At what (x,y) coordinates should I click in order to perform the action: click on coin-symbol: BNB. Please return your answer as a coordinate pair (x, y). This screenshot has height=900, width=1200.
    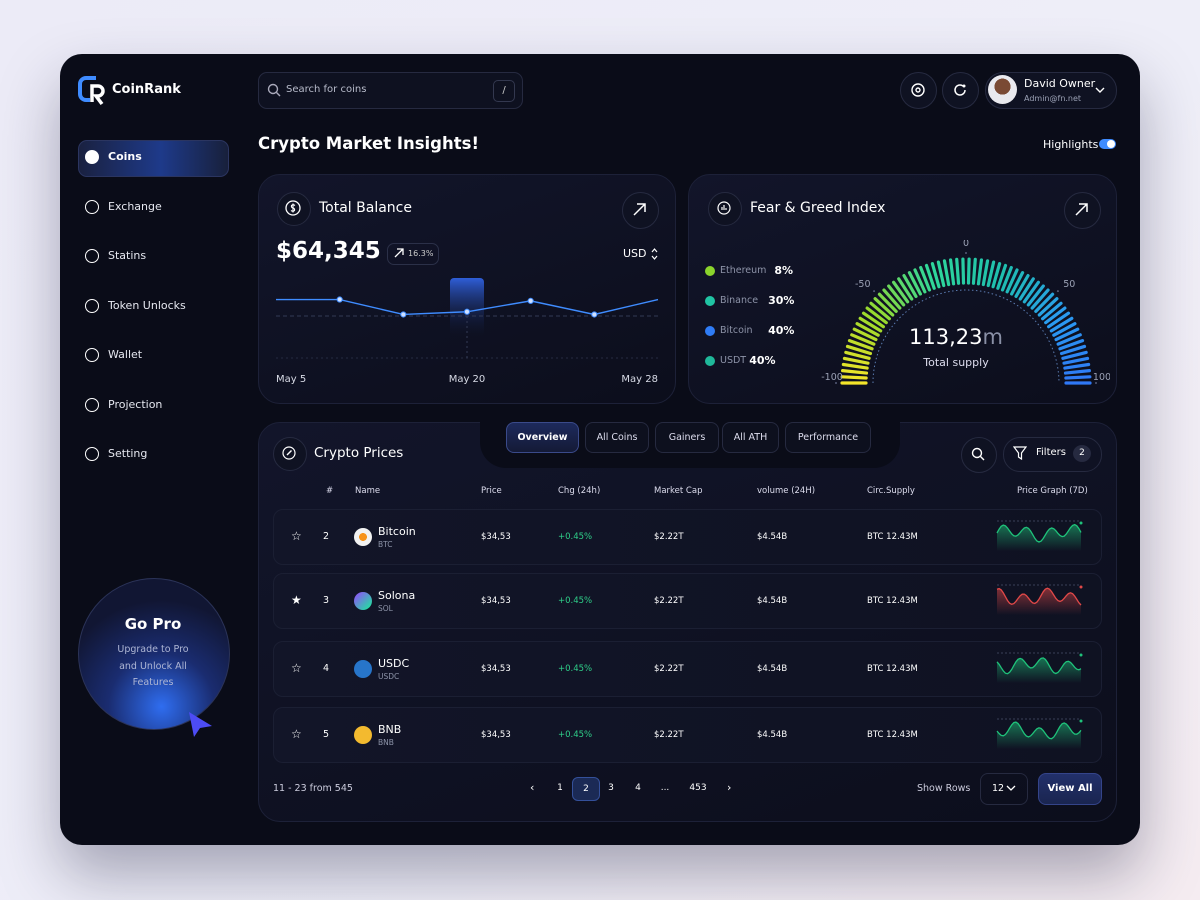
    Looking at the image, I should click on (386, 742).